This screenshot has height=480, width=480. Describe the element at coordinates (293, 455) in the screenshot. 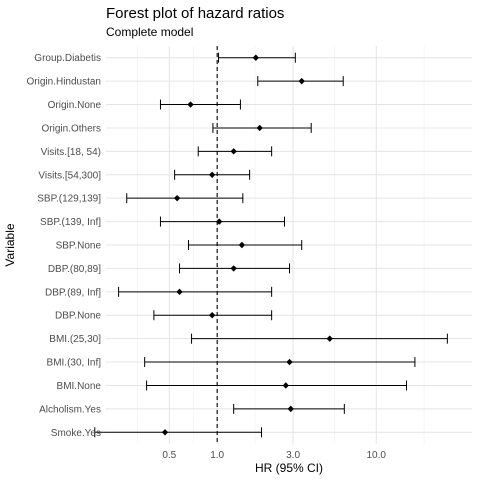

I see `x-tick-label: 3.0` at that location.